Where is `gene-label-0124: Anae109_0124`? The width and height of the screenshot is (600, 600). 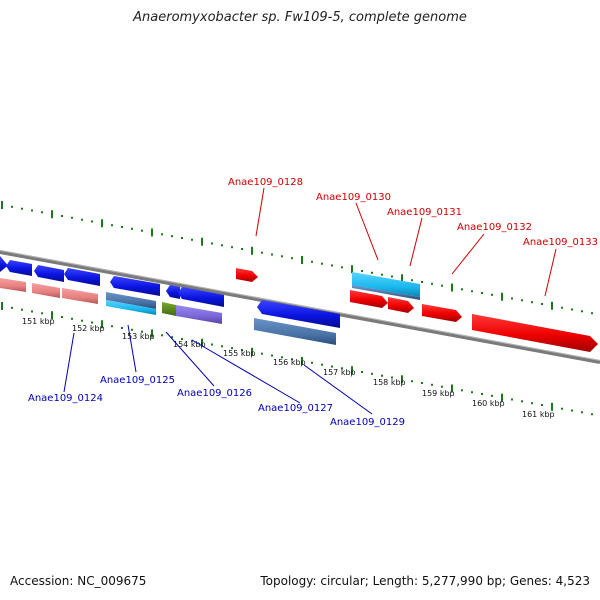
gene-label-0124: Anae109_0124 is located at coordinates (65, 398).